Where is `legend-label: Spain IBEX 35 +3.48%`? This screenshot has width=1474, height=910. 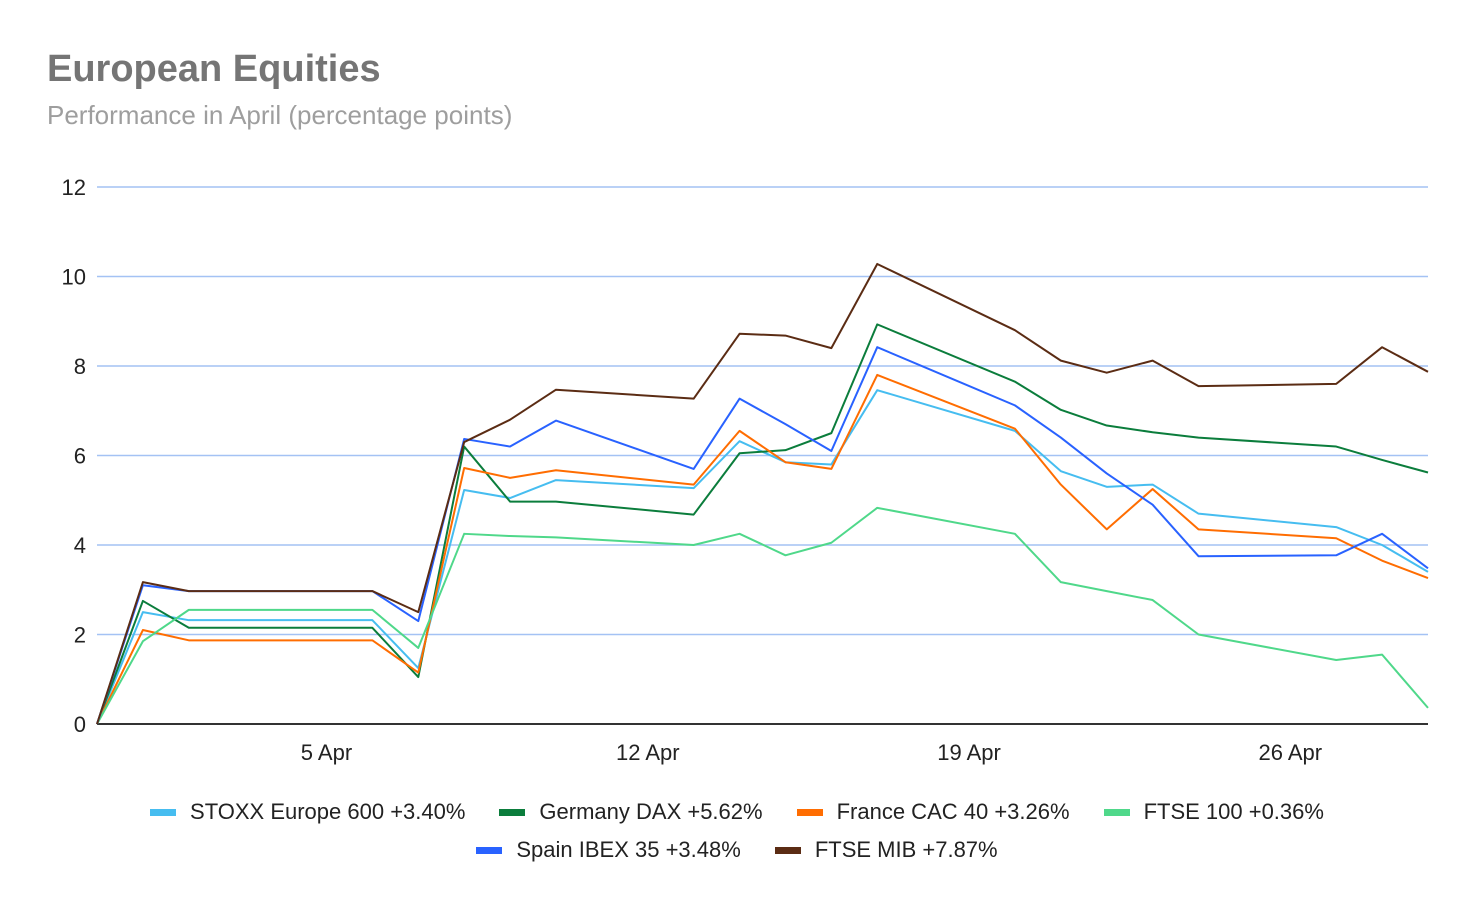
legend-label: Spain IBEX 35 +3.48% is located at coordinates (628, 849).